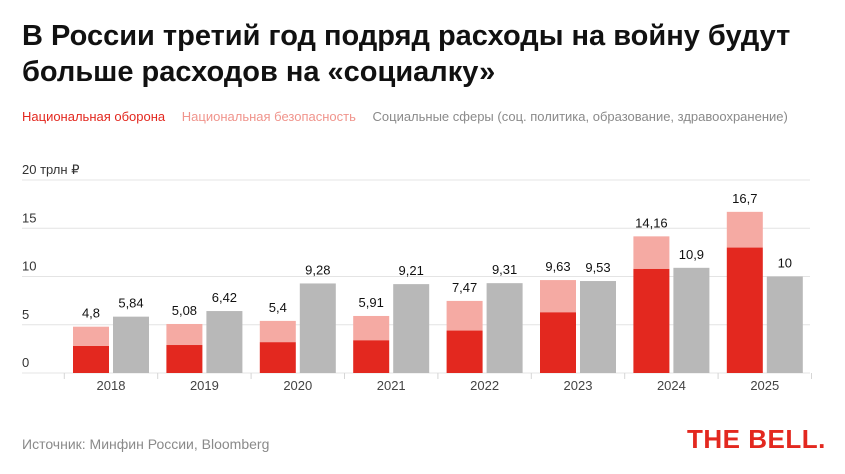  I want to click on data-label-social: 9,28, so click(317, 269).